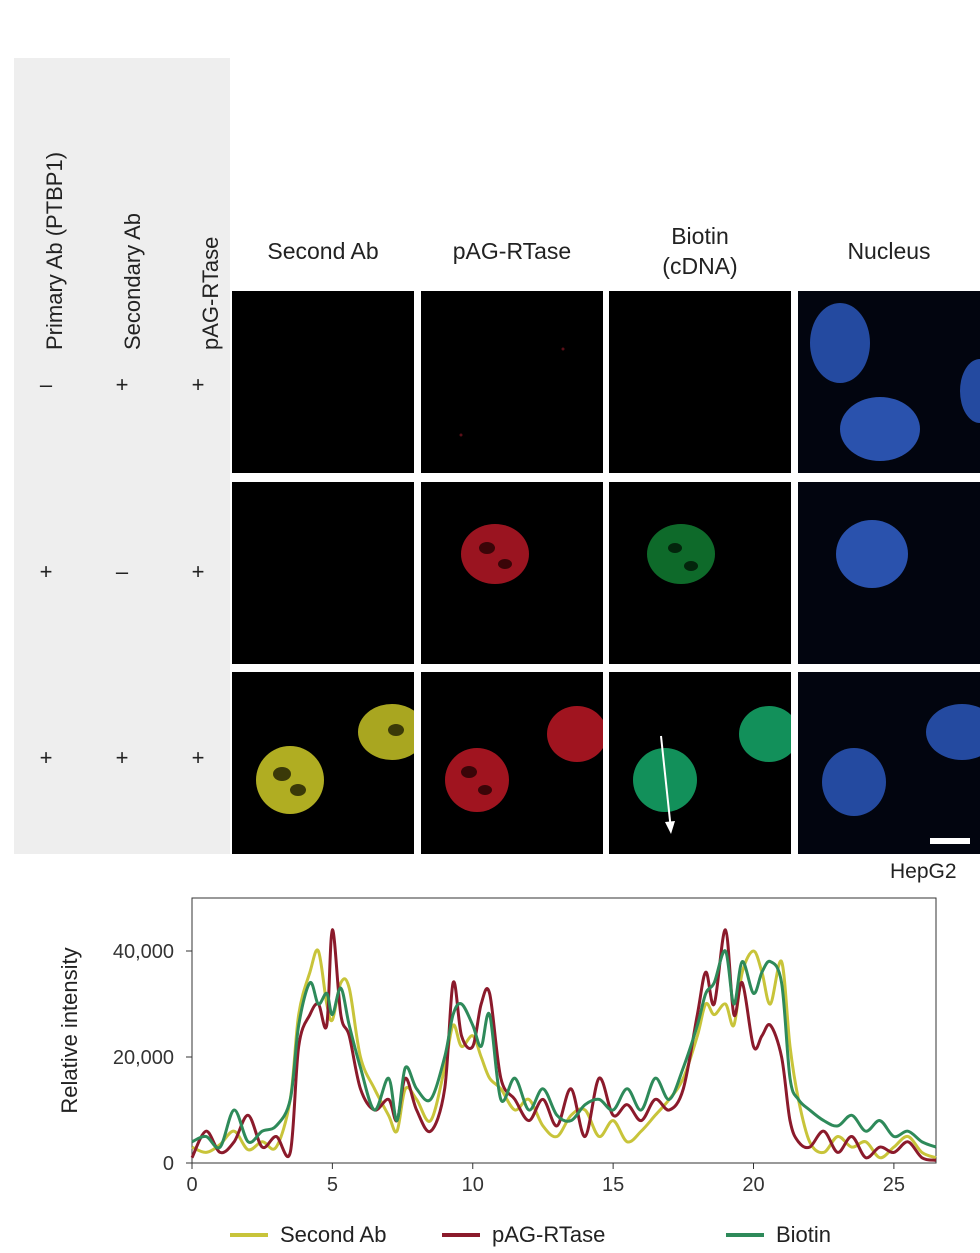 This screenshot has height=1253, width=980. Describe the element at coordinates (473, 1185) in the screenshot. I see `x-tick-label-2: 10` at that location.